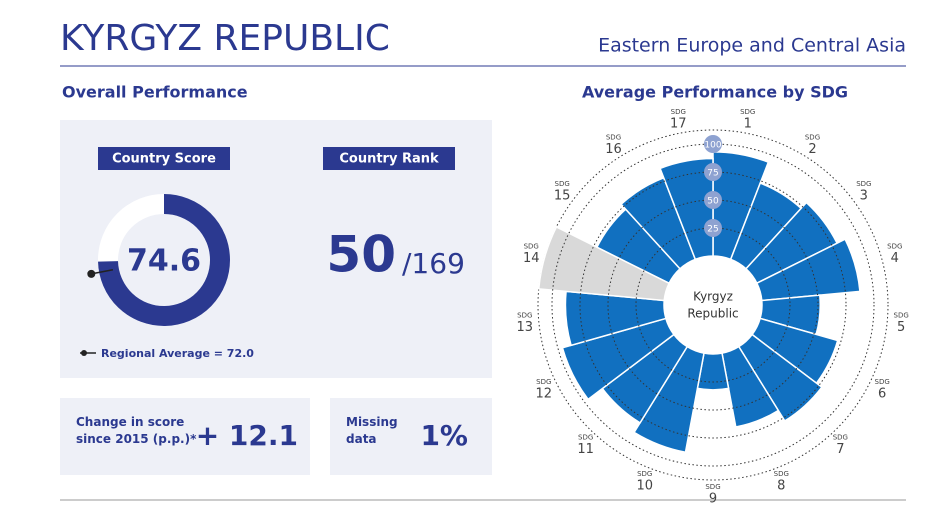 Image resolution: width=940 pixels, height=526 pixels. I want to click on r-tick-label: 100, so click(712, 146).